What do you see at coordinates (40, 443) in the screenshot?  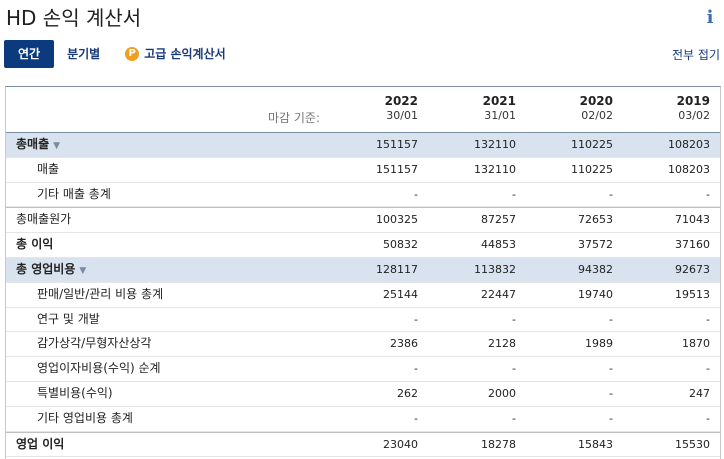 I see `row-label: 영업 이익` at bounding box center [40, 443].